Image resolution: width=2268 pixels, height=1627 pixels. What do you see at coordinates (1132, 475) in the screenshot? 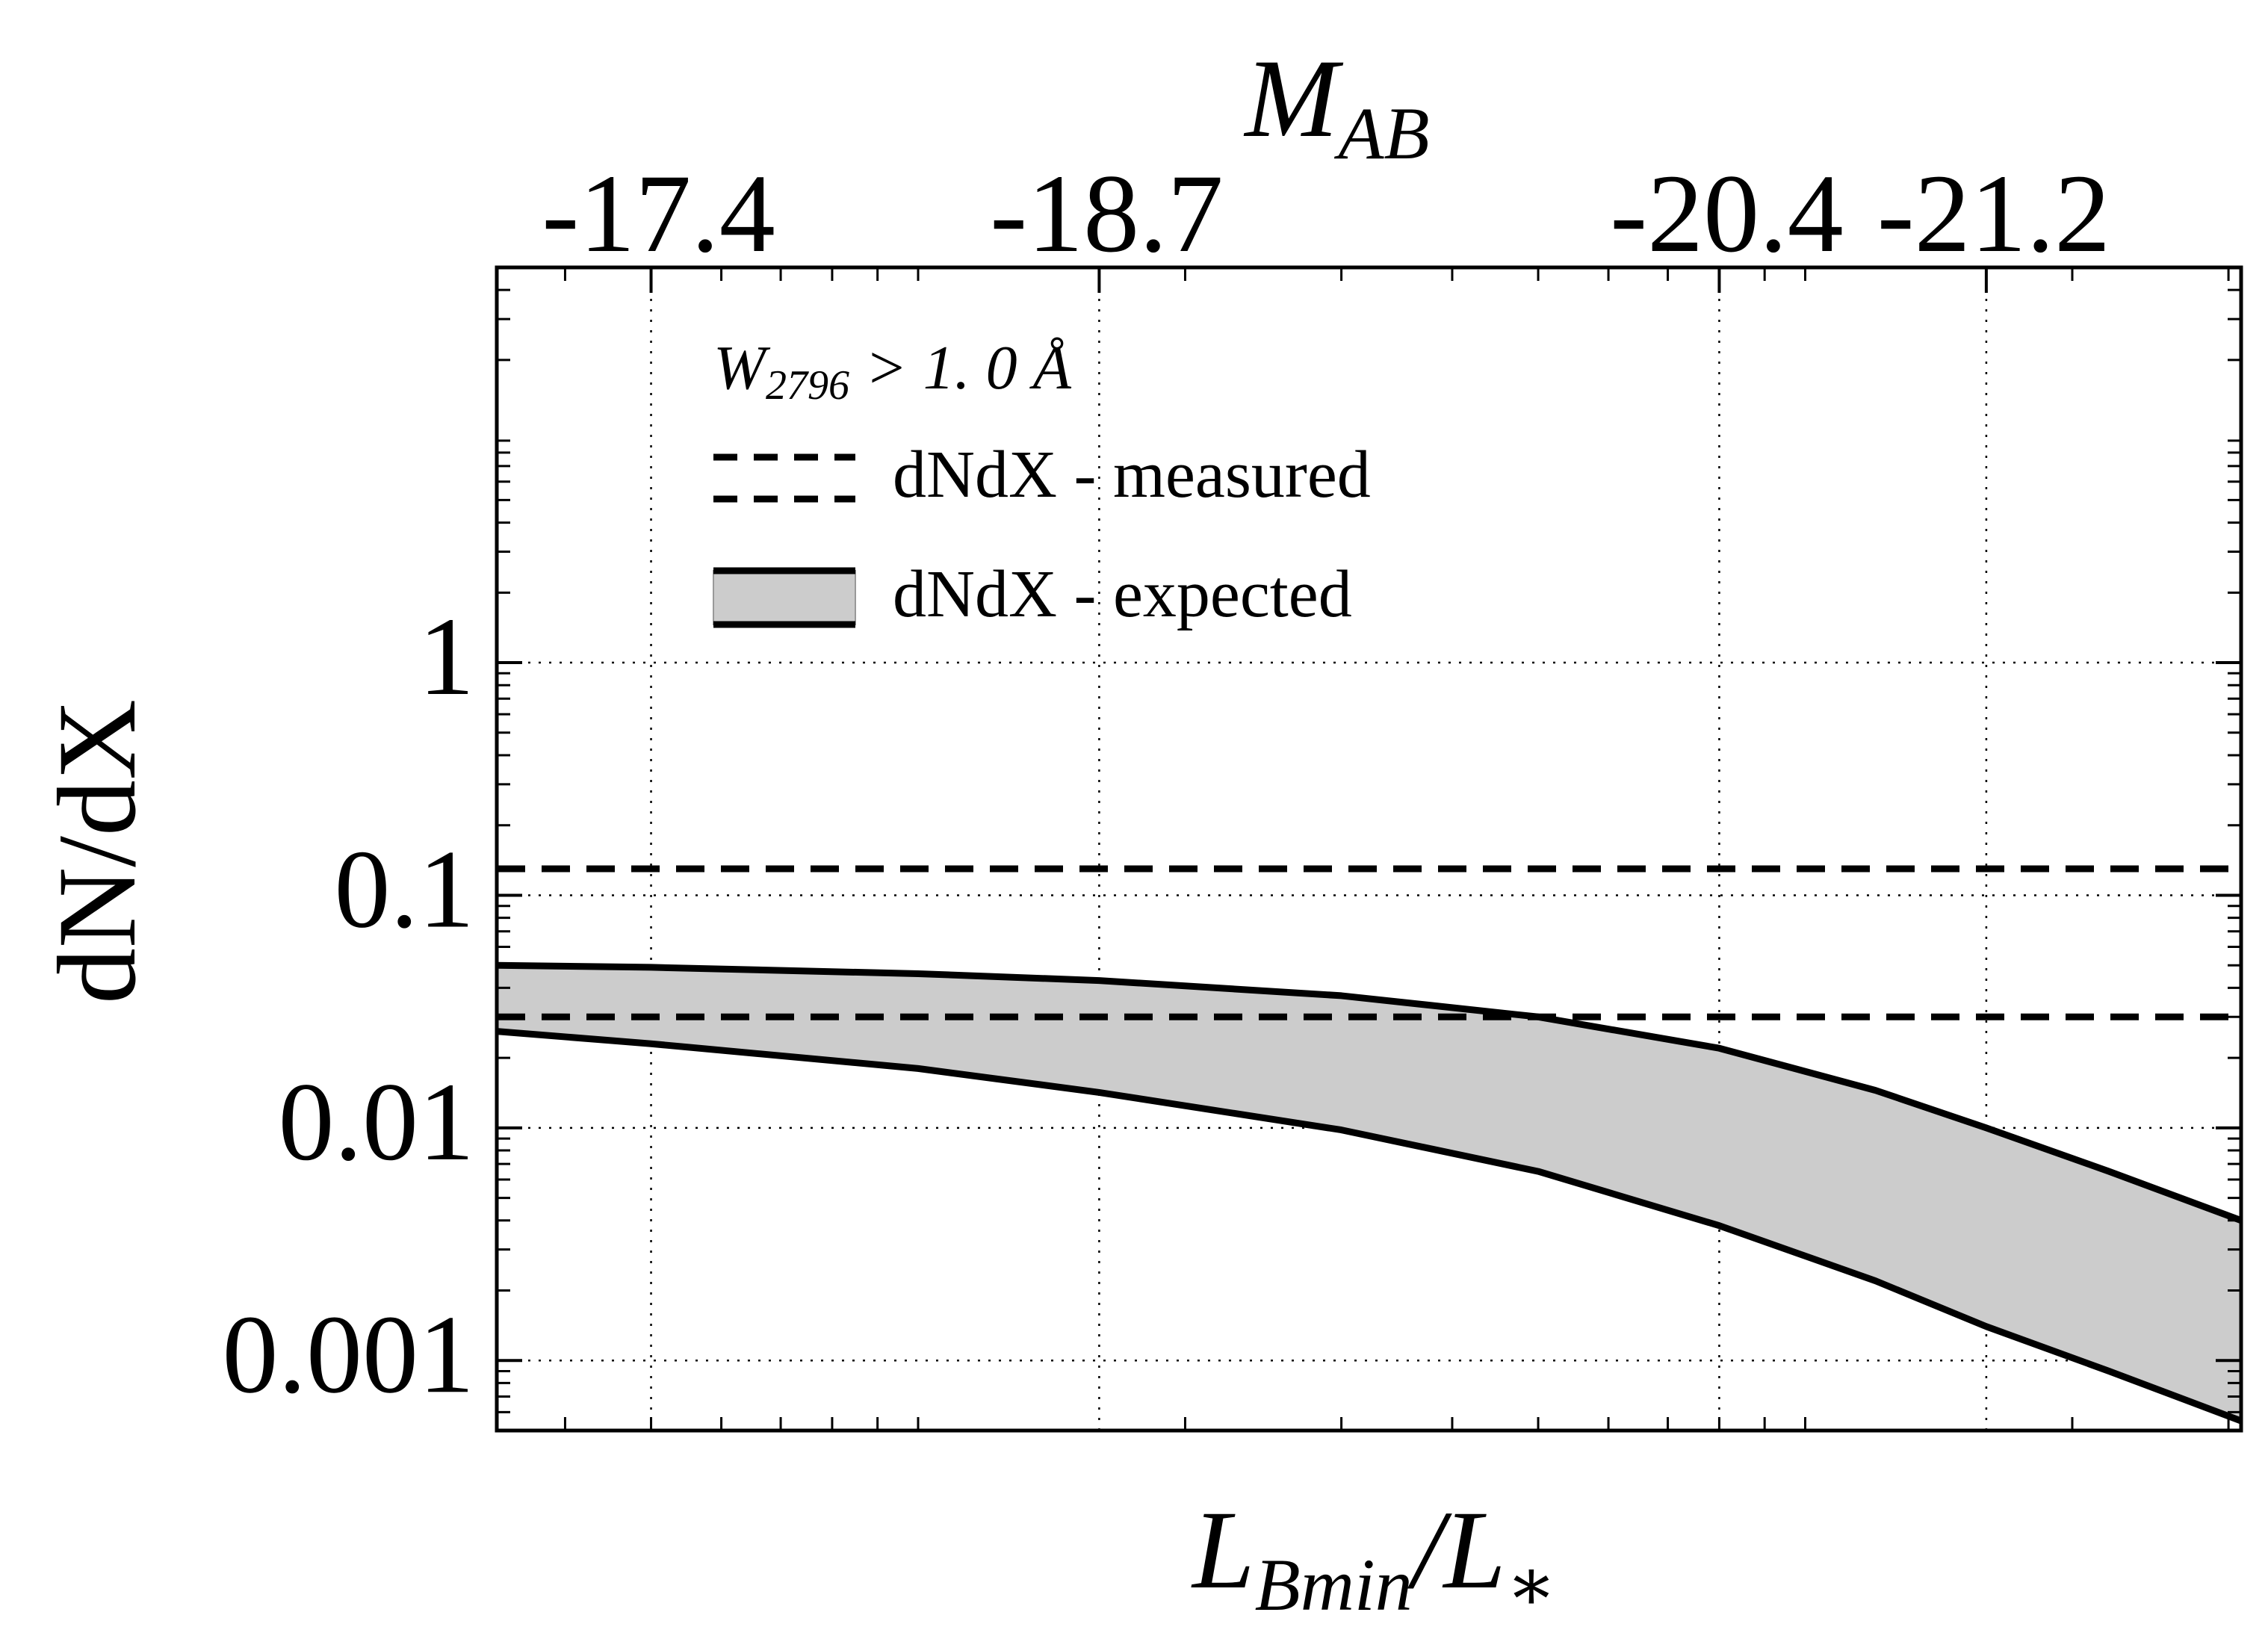
I see `legend-label-measured: dNdX - measured` at bounding box center [1132, 475].